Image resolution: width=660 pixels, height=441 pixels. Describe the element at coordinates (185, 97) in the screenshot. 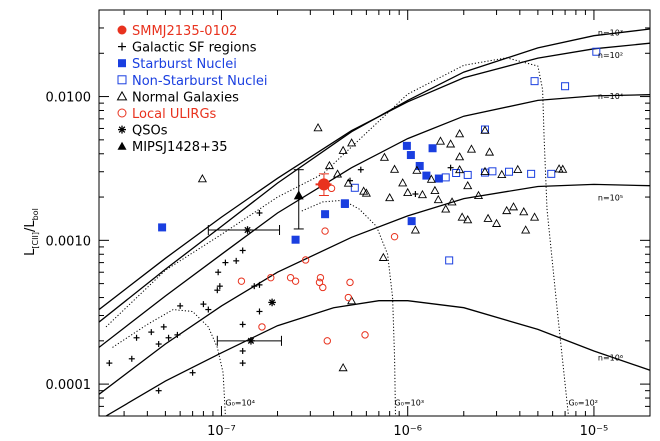

I see `legend-label-4: Normal Galaxies` at that location.